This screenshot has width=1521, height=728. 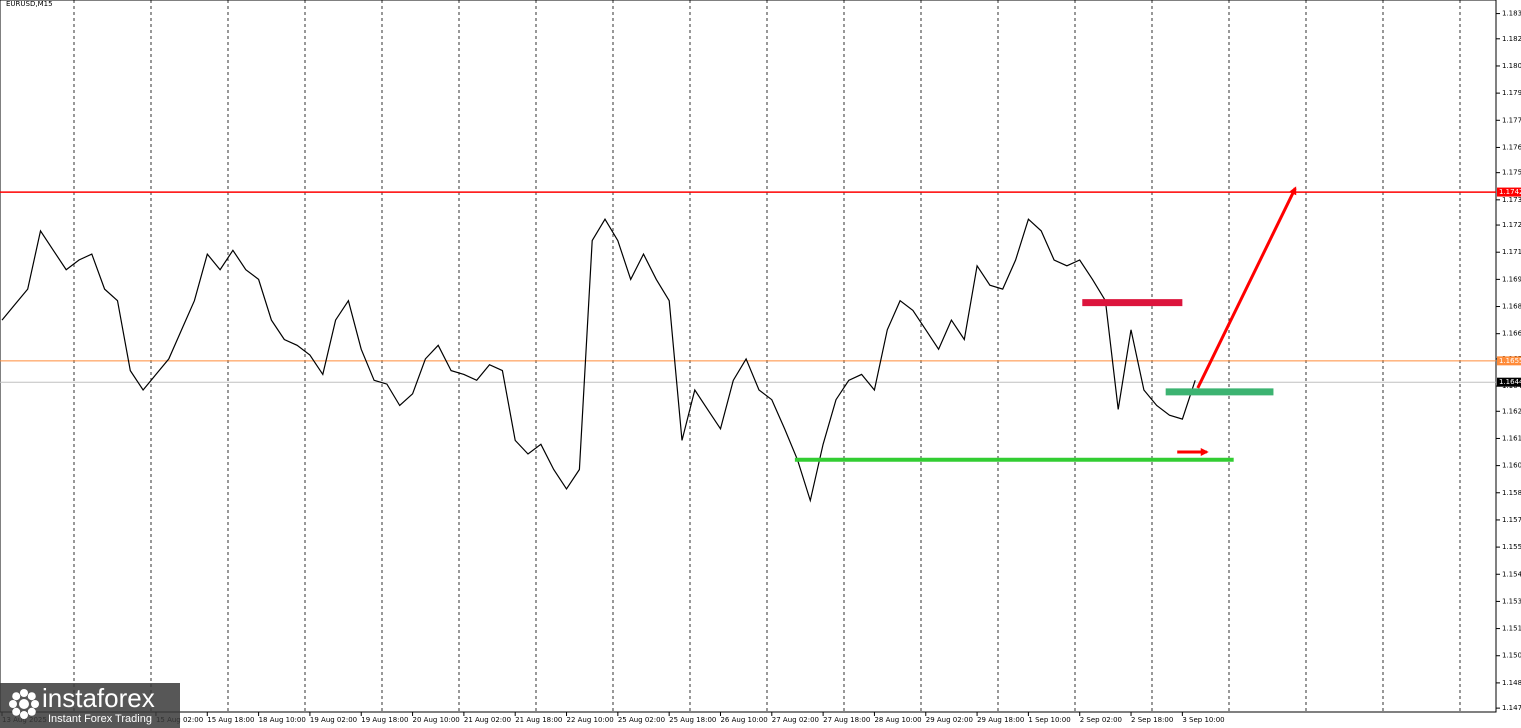 What do you see at coordinates (1152, 720) in the screenshot?
I see `x-tick-label: 2 Sep 18:00` at bounding box center [1152, 720].